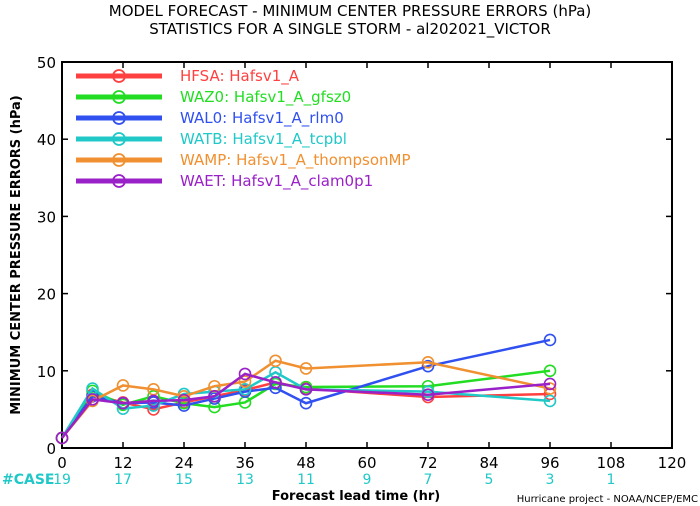 The width and height of the screenshot is (700, 506). Describe the element at coordinates (46, 217) in the screenshot. I see `y-tick-label: 30` at that location.